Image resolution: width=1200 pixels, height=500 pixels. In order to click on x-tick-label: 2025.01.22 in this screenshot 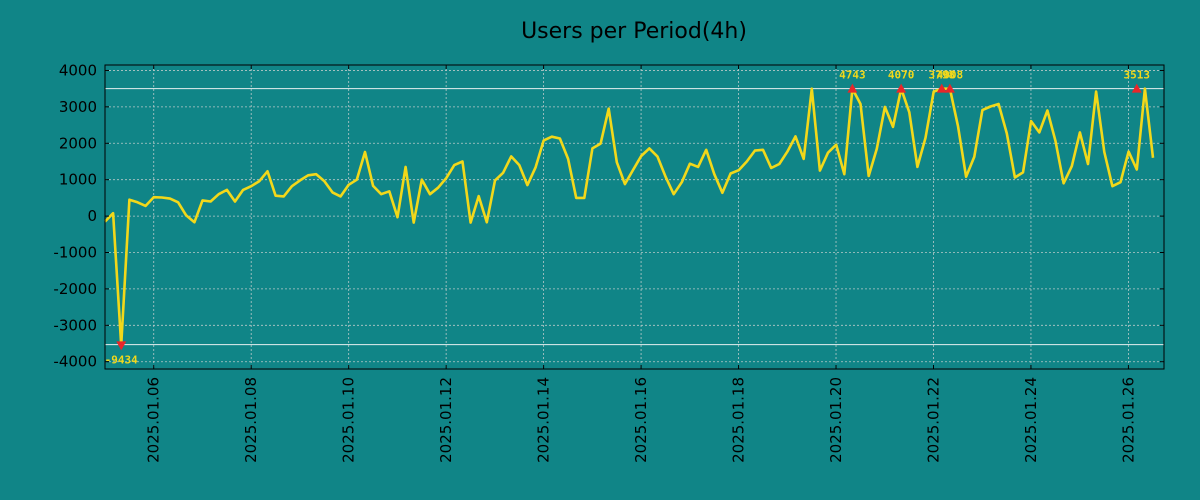, I will do `click(933, 420)`.